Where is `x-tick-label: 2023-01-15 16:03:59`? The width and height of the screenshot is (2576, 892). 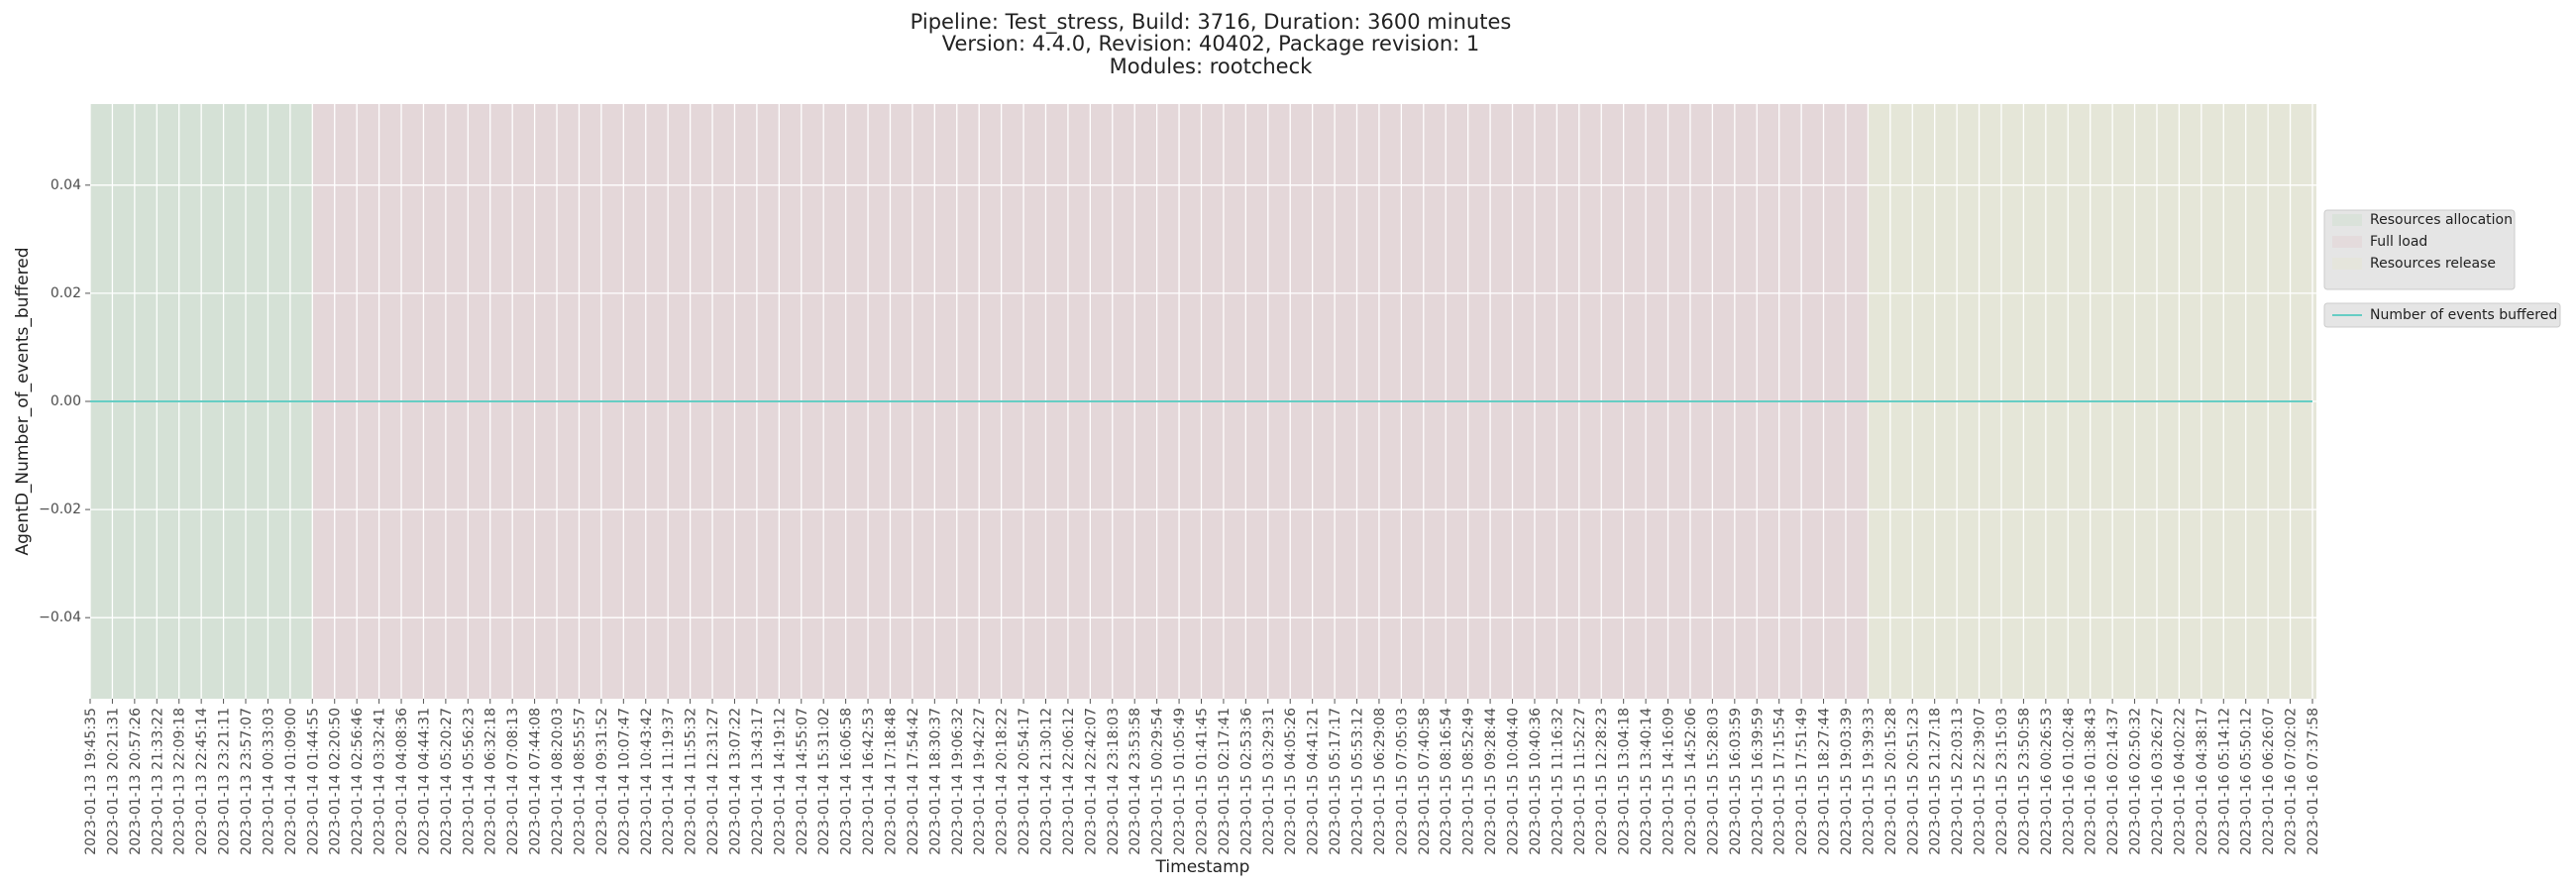
x-tick-label: 2023-01-15 16:03:59 is located at coordinates (1736, 782).